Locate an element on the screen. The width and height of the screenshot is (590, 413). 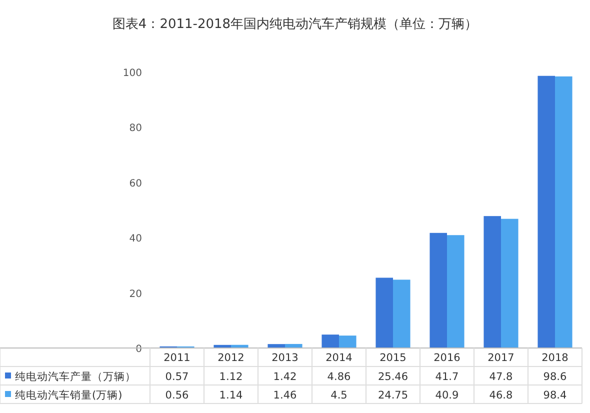
y-tick-label: 60 is located at coordinates (135, 184).